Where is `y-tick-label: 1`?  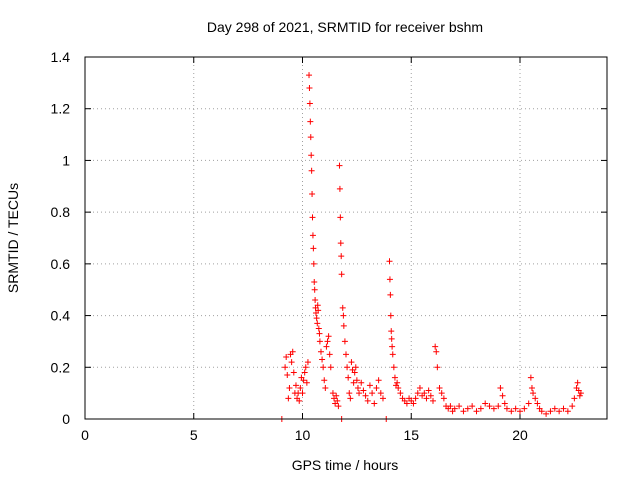 y-tick-label: 1 is located at coordinates (66, 160).